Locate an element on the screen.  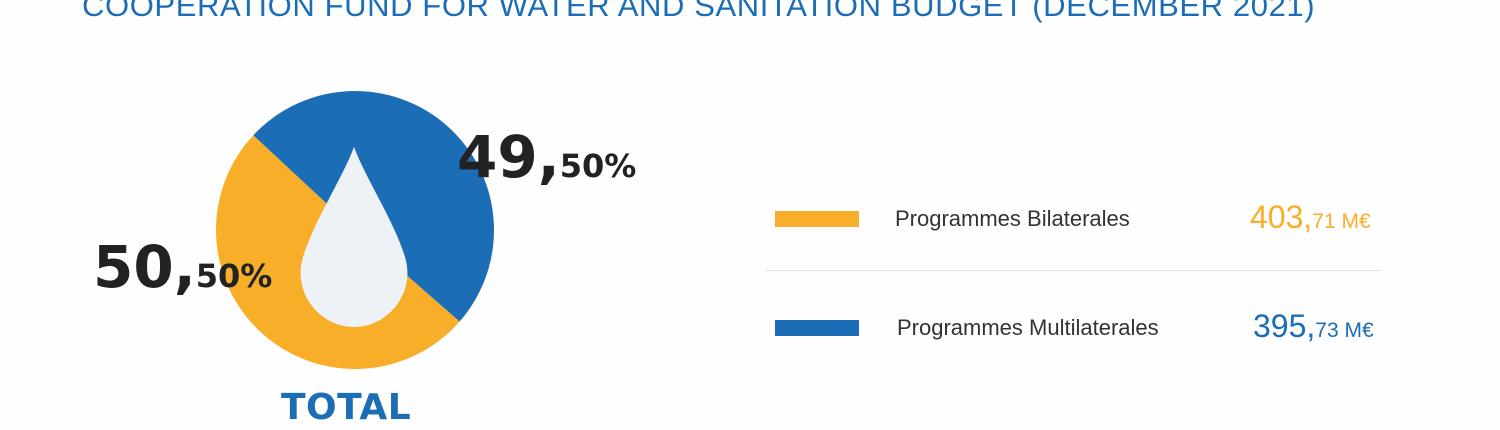
pie-label-multilateral: 49,50% is located at coordinates (547, 157).